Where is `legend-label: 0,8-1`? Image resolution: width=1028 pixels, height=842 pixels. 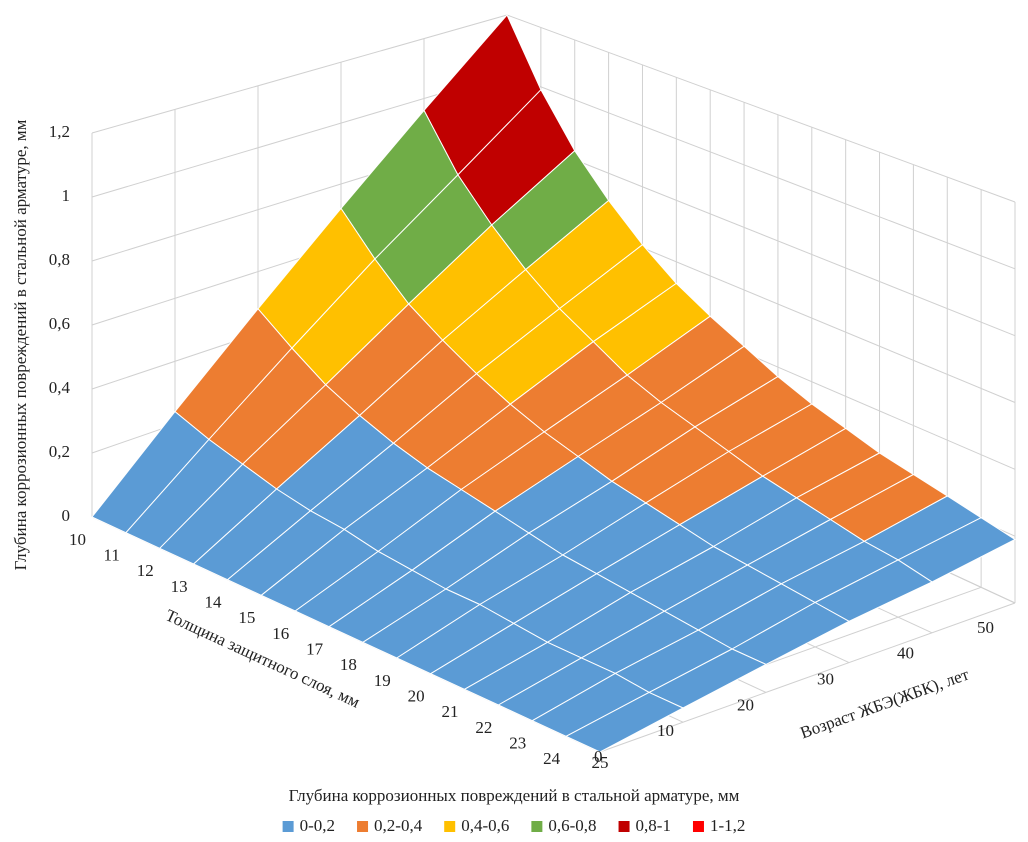 legend-label: 0,8-1 is located at coordinates (653, 825).